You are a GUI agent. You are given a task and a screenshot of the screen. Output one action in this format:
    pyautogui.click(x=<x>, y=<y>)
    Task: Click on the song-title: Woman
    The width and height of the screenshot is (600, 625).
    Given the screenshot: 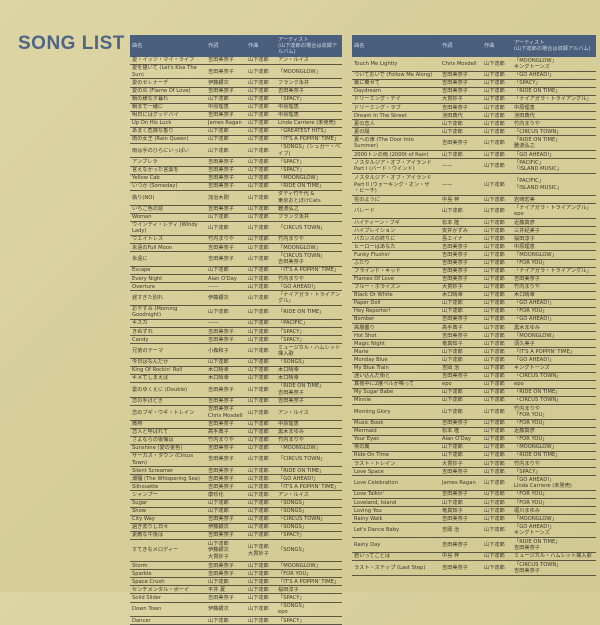 What is the action you would take?
    pyautogui.click(x=142, y=217)
    